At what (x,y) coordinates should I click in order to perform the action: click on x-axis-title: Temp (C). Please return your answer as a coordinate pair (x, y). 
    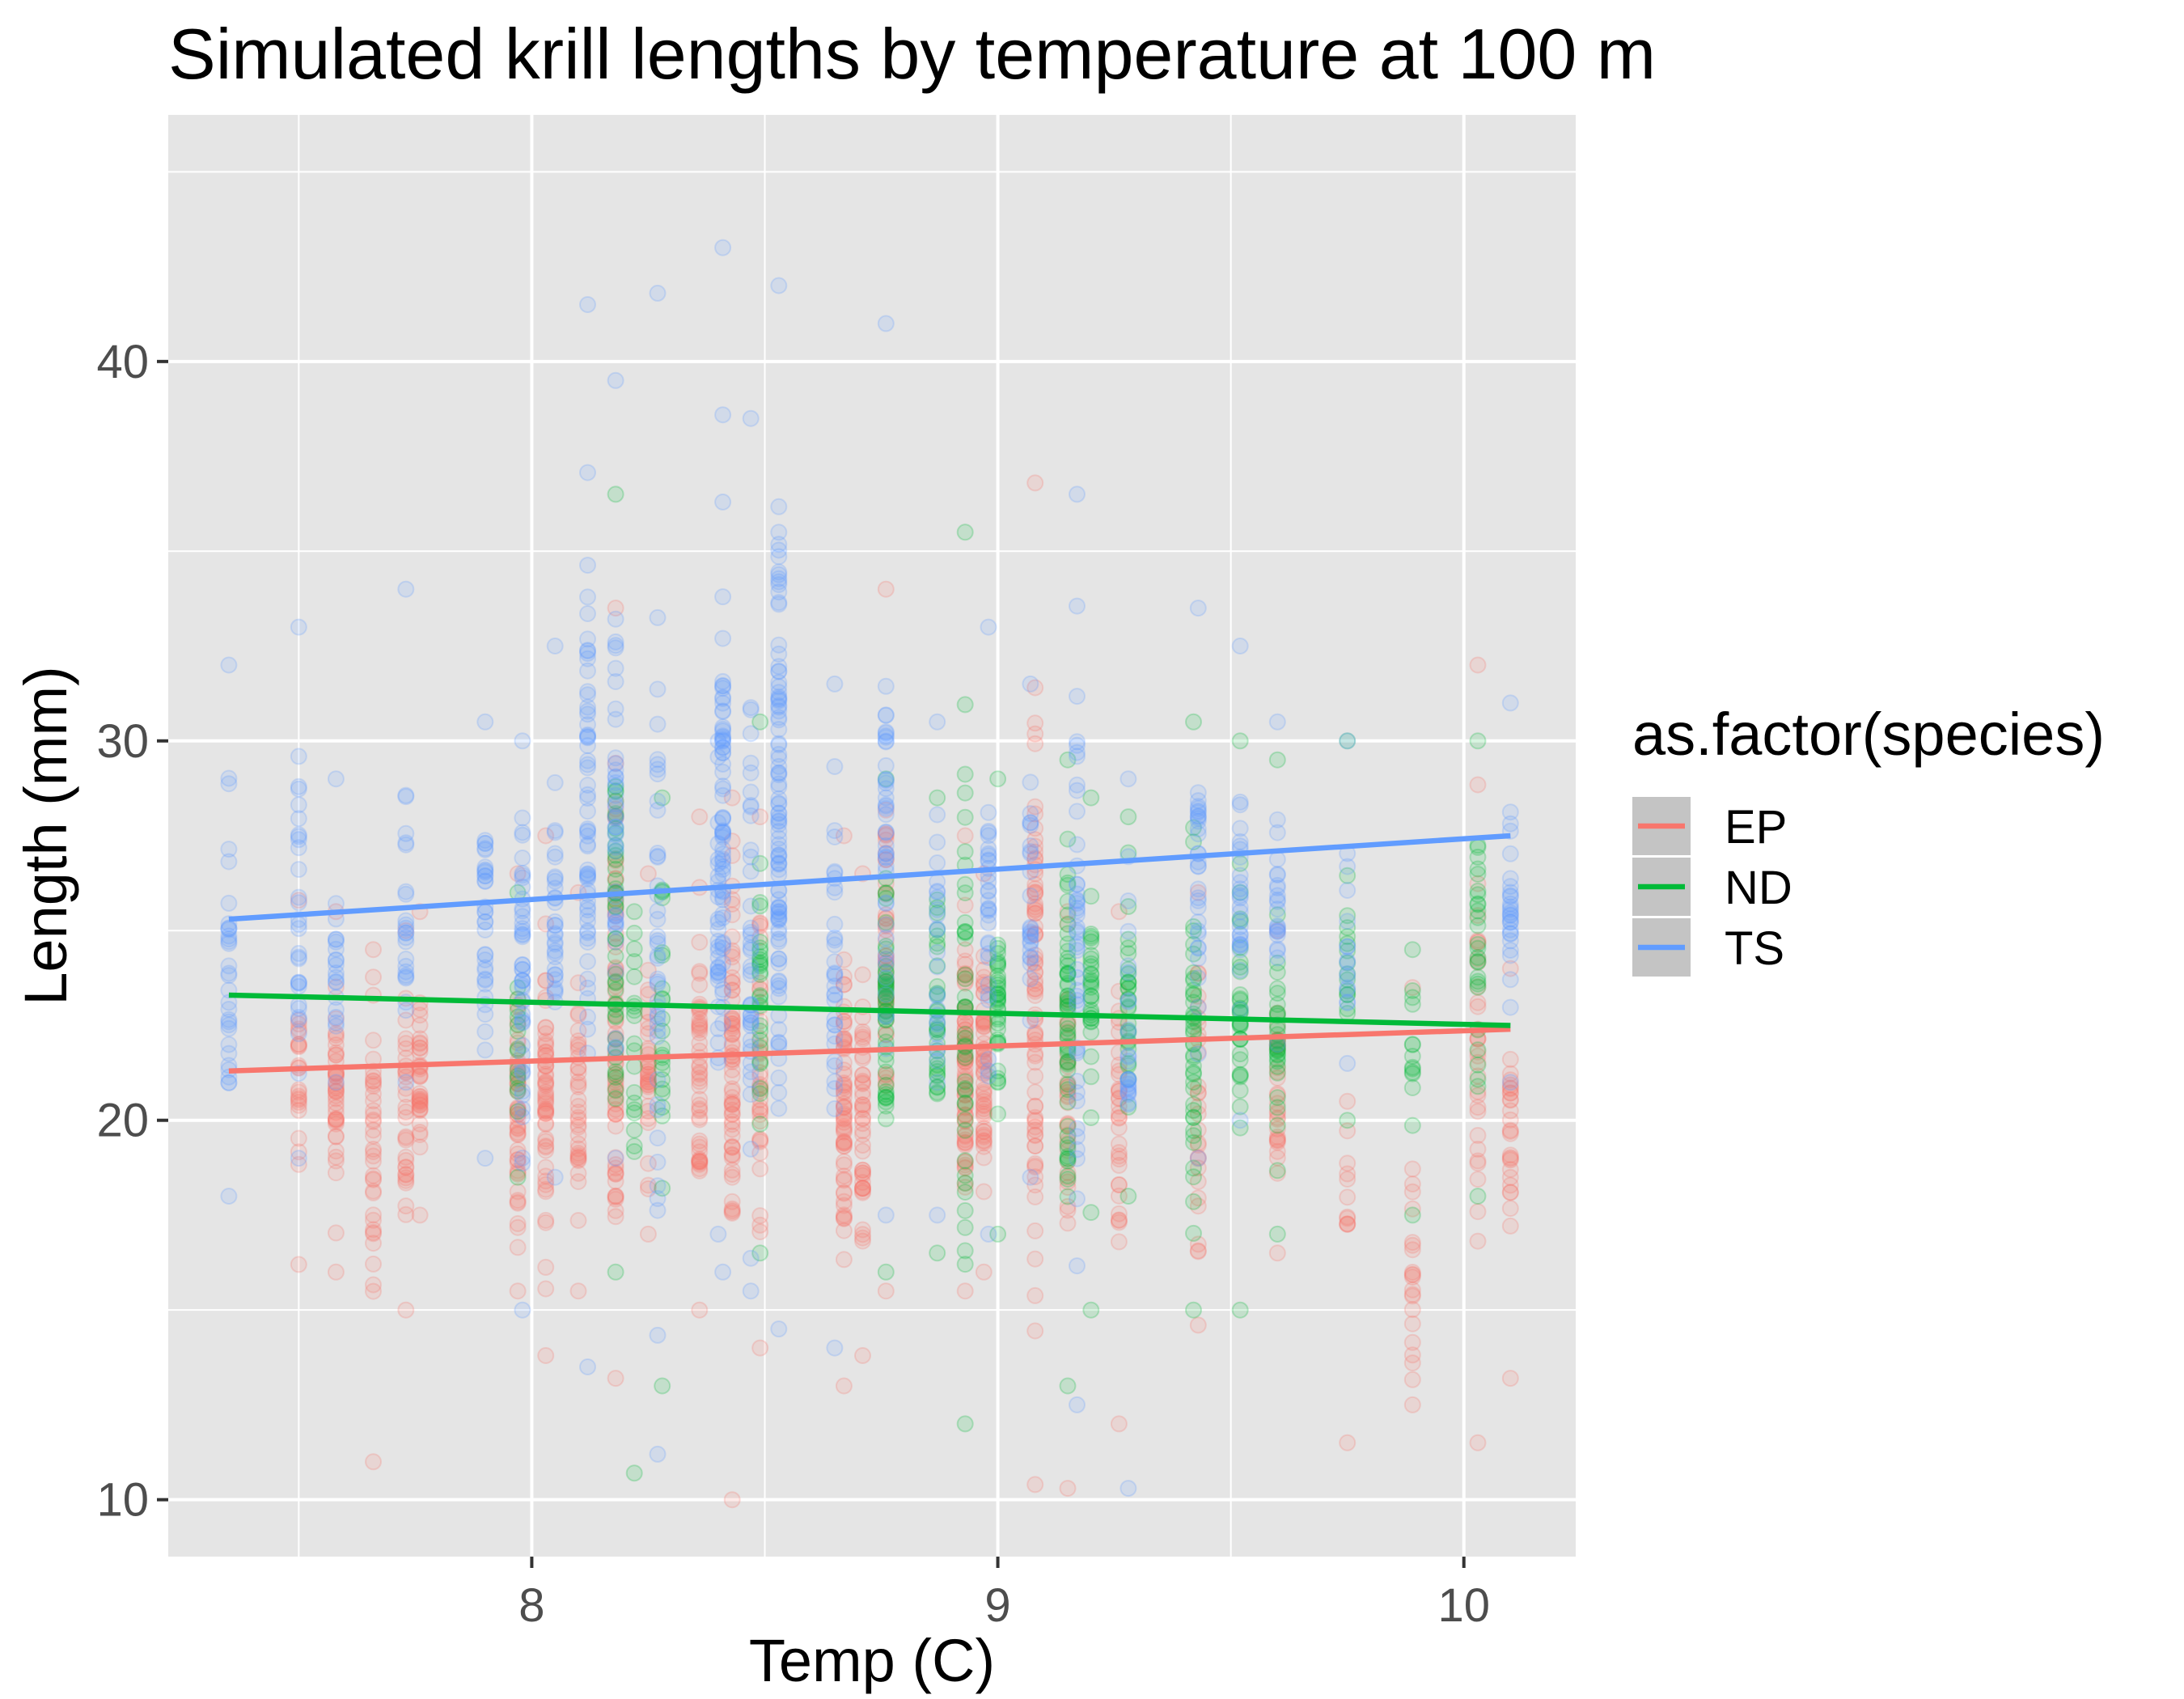
    Looking at the image, I should click on (872, 1660).